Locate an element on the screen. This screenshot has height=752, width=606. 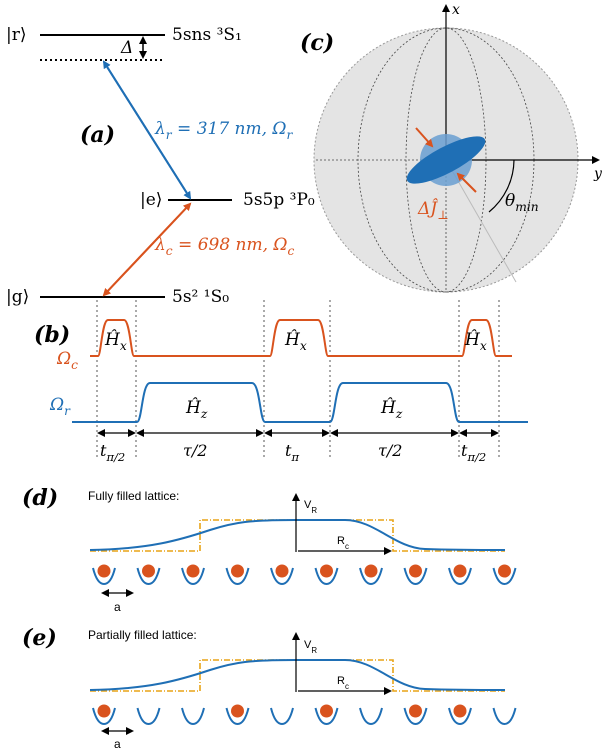
panel-e-label: (e) is located at coordinates (39, 638).